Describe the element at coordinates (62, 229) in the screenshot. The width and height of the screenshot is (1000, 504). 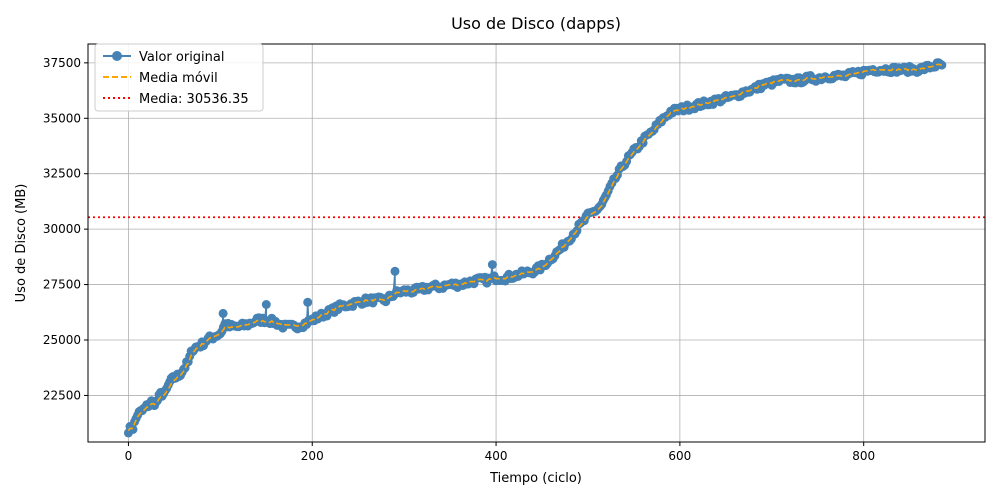
I see `y-tick-label: 30000` at that location.